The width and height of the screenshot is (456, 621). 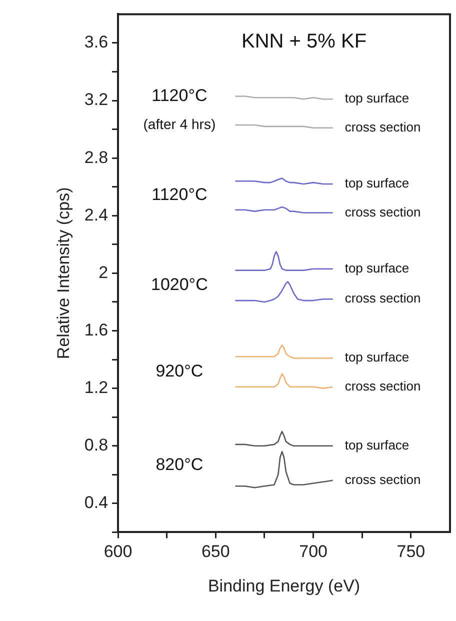 I want to click on y-tick-label: 0.8, so click(x=96, y=445).